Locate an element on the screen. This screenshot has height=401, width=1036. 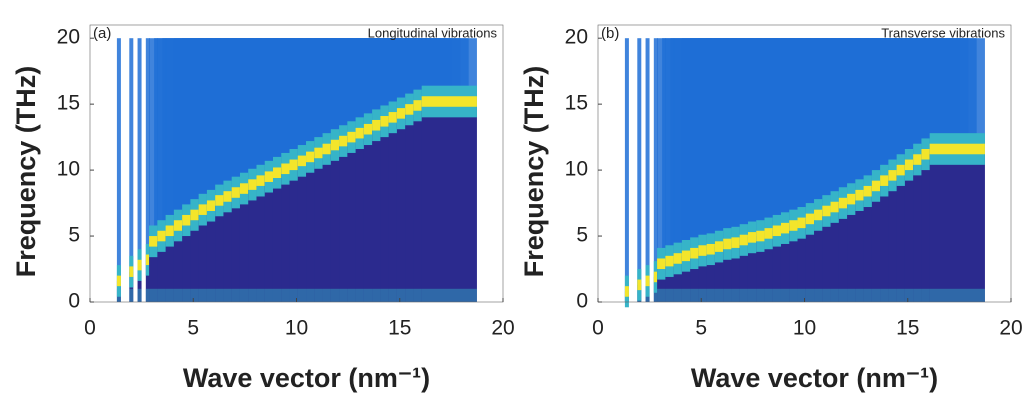
panel-note: Longitudinal vibrations is located at coordinates (433, 32).